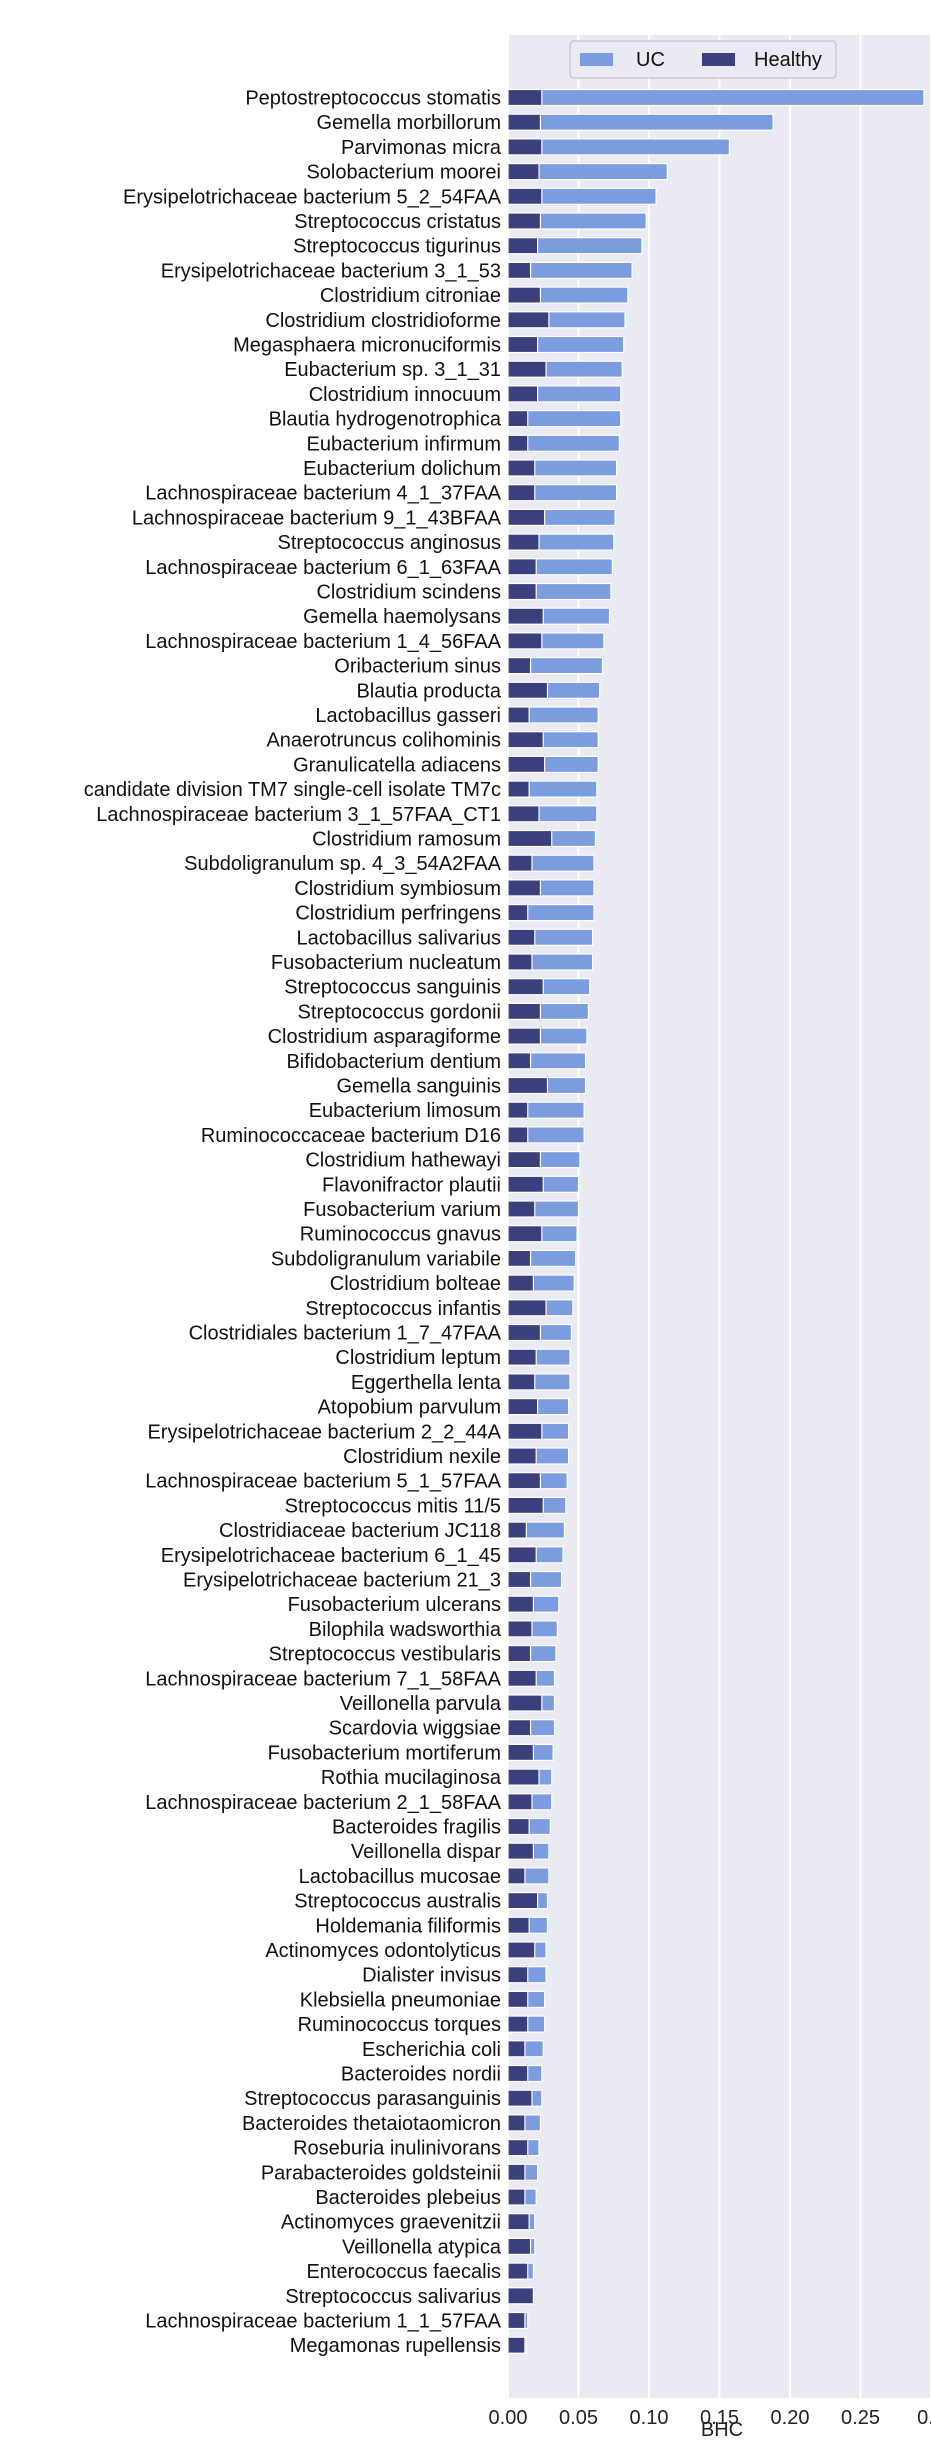 The image size is (931, 2441). I want to click on category-label: Erysipelotrichaceae bacterium 2_2_44A, so click(324, 1432).